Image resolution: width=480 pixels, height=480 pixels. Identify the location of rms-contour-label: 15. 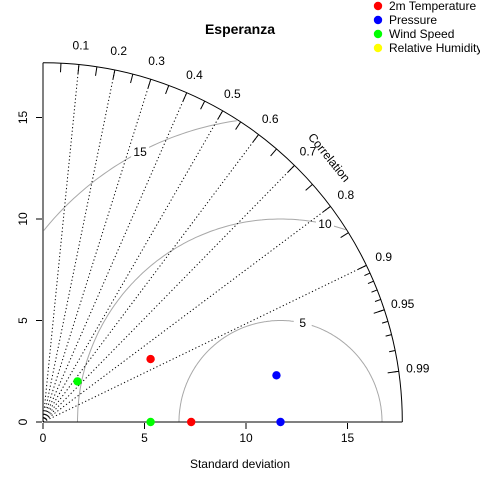
(140, 152).